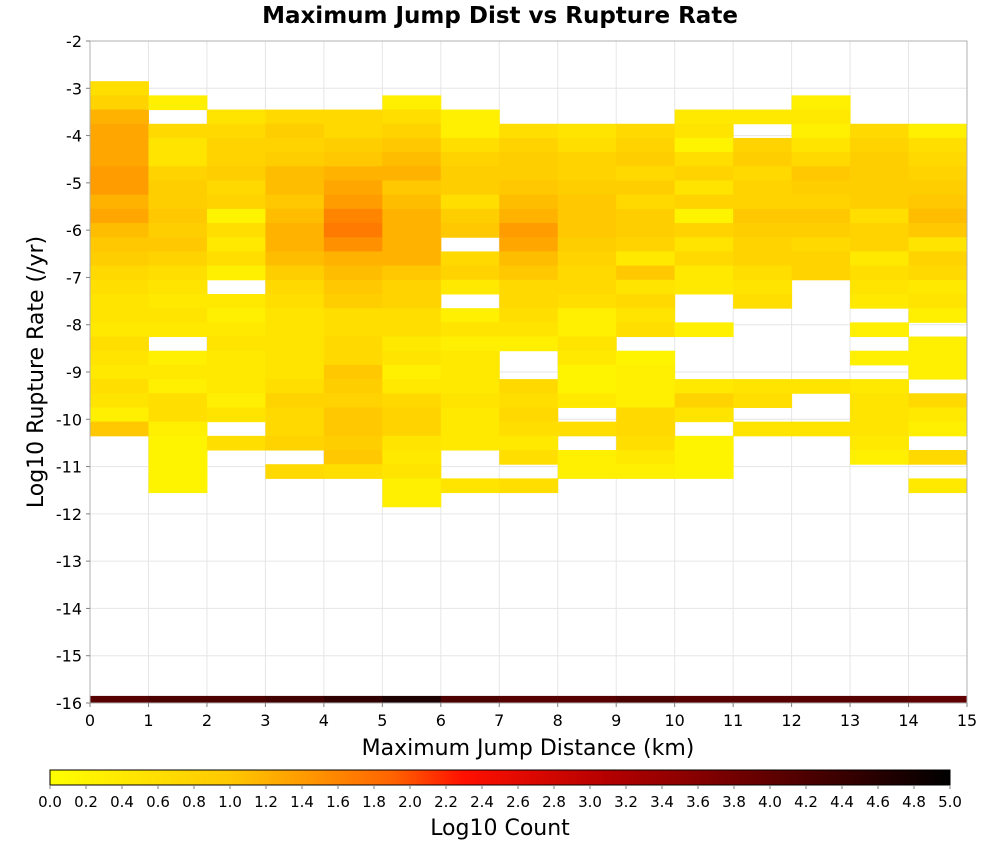 The height and width of the screenshot is (850, 1000). Describe the element at coordinates (500, 16) in the screenshot. I see `chart-title: Maximum Jump Dist vs Rupture Rate` at that location.